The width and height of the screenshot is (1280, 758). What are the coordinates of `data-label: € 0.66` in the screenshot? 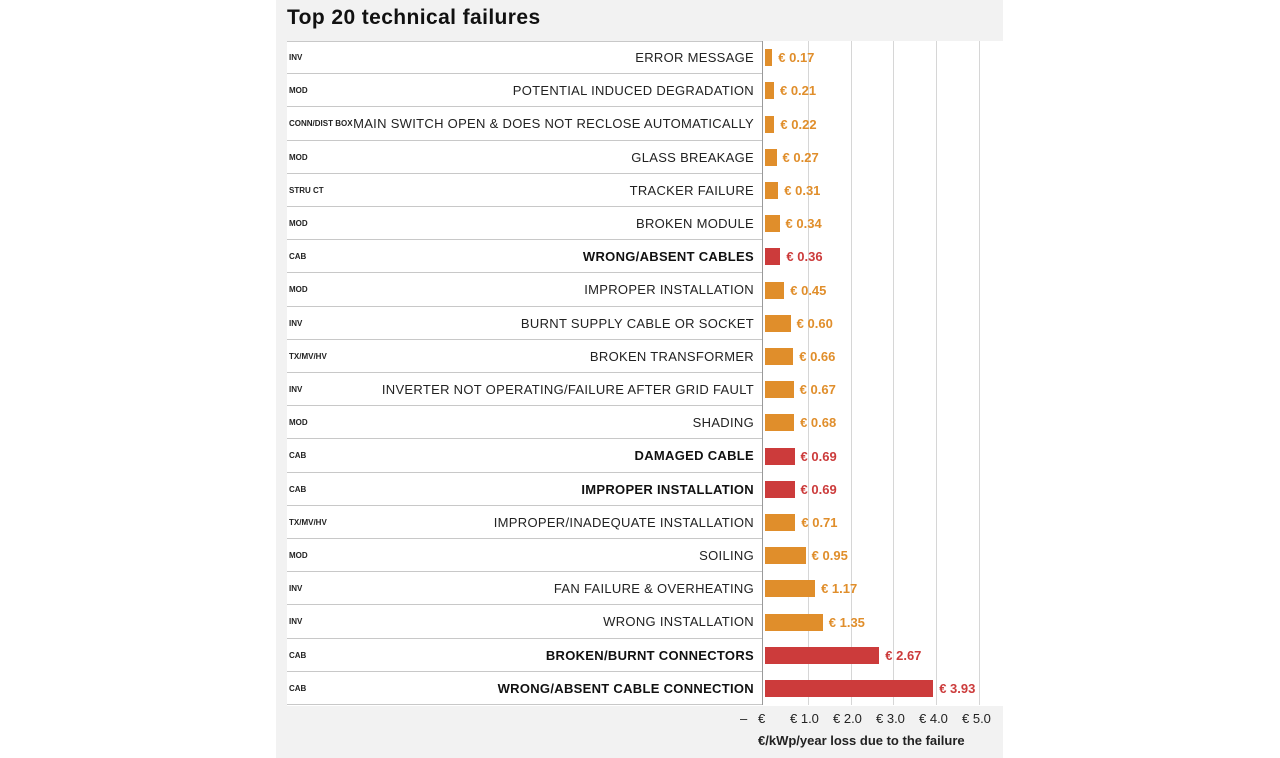 It's located at (817, 356).